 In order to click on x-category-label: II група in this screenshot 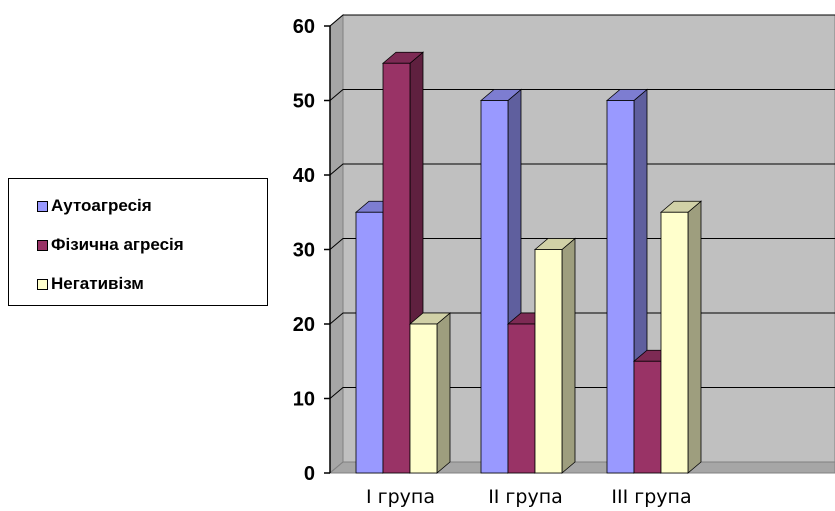, I will do `click(525, 497)`.